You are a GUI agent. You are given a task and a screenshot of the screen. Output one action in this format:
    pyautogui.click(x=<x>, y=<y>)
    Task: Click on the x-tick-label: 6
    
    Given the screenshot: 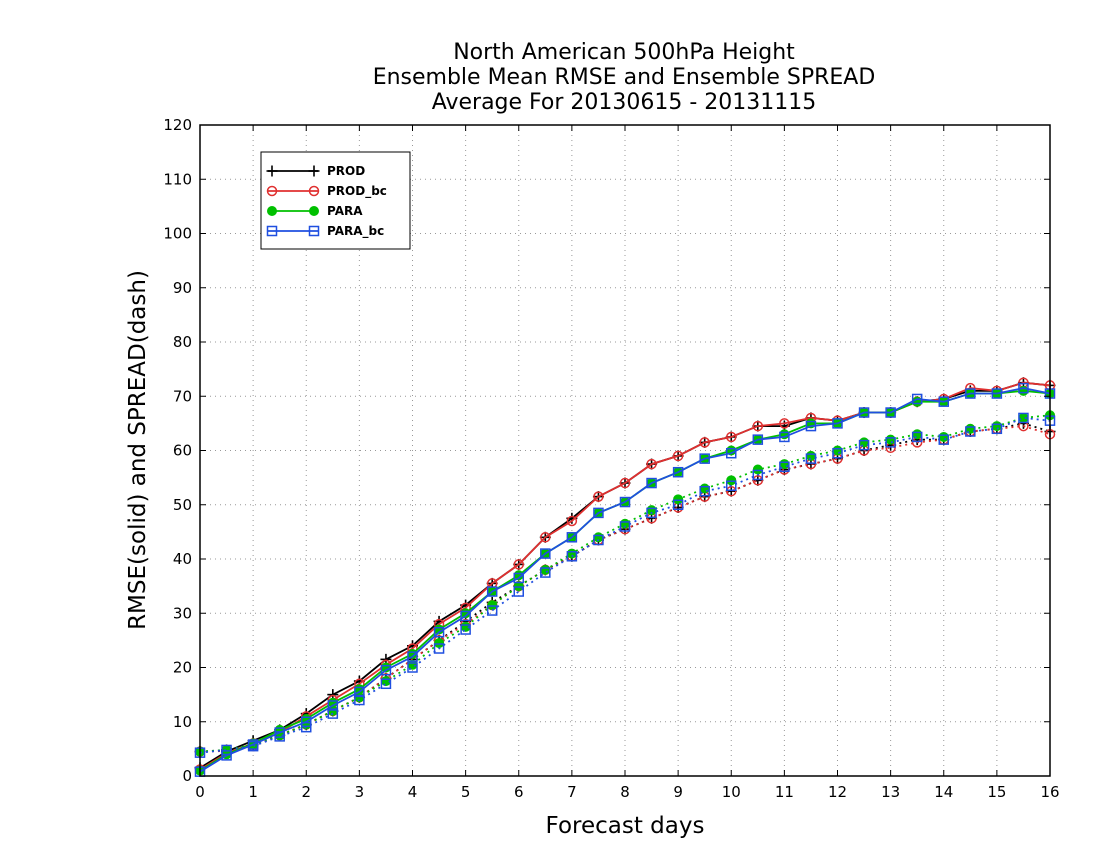 What is the action you would take?
    pyautogui.click(x=519, y=792)
    